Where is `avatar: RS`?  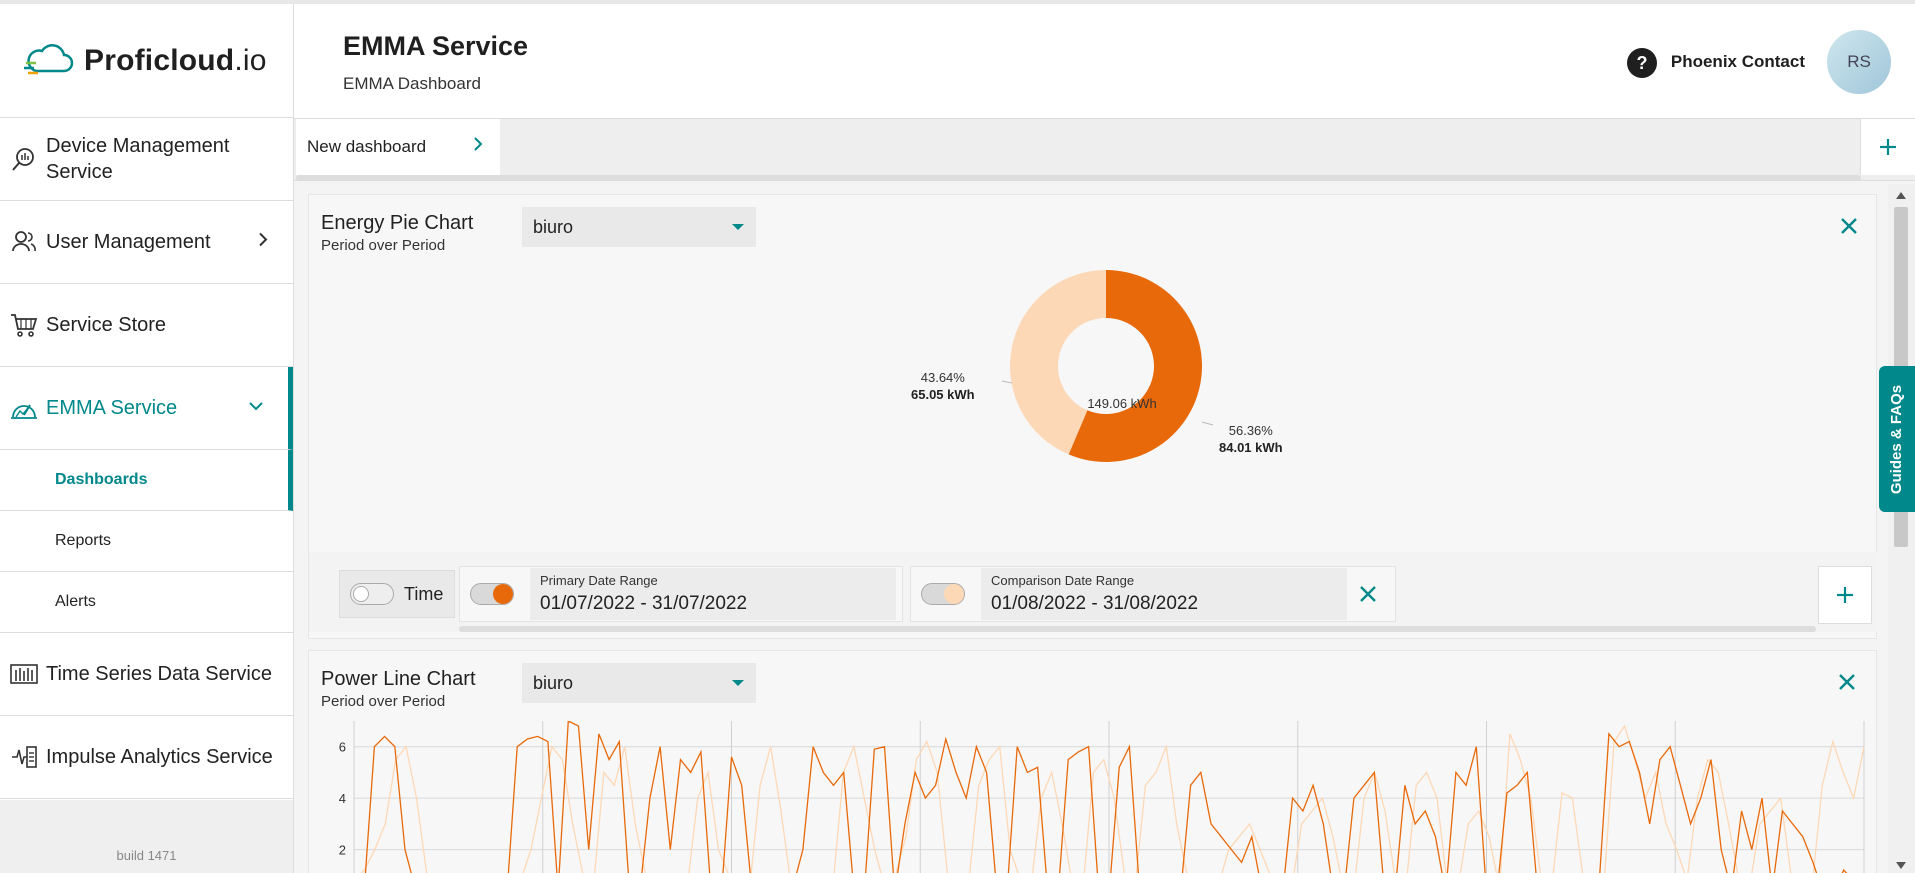 avatar: RS is located at coordinates (1859, 62).